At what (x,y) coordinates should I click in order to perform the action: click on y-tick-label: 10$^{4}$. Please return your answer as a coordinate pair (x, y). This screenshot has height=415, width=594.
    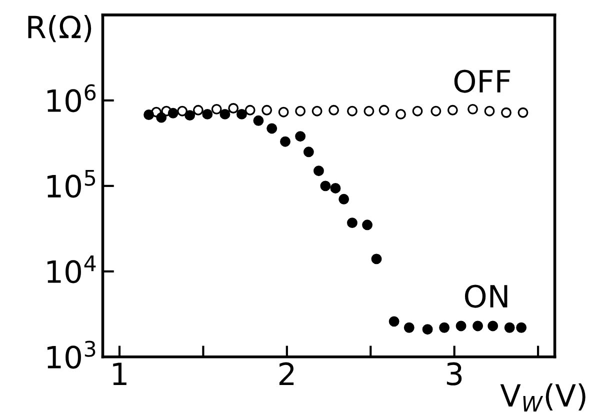
    Looking at the image, I should click on (71, 270).